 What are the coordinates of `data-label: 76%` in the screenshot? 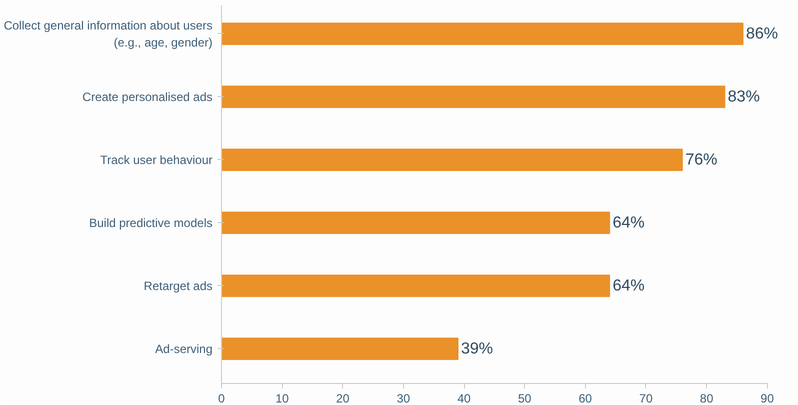 It's located at (701, 159).